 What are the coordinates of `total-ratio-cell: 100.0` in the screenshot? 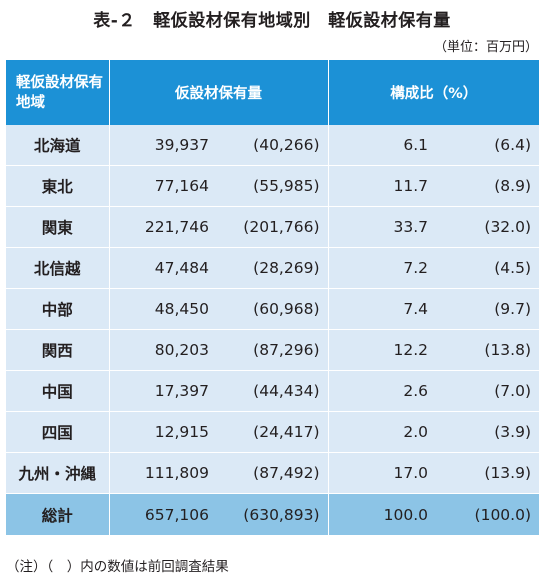 It's located at (382, 514).